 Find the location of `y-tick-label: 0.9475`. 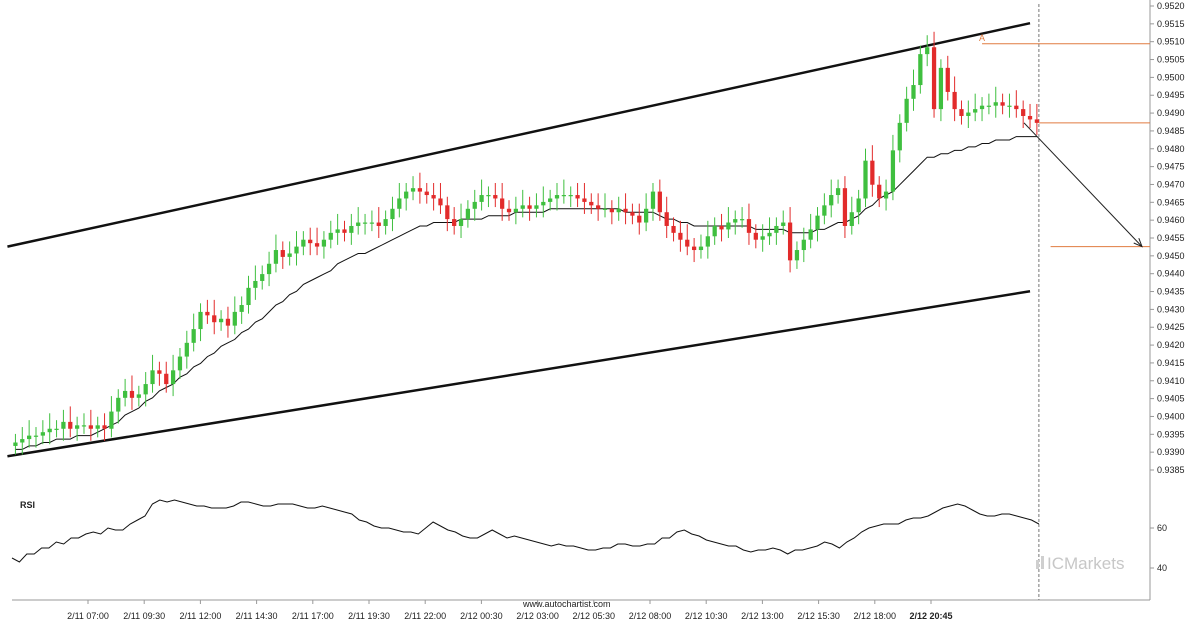

y-tick-label: 0.9475 is located at coordinates (1171, 167).